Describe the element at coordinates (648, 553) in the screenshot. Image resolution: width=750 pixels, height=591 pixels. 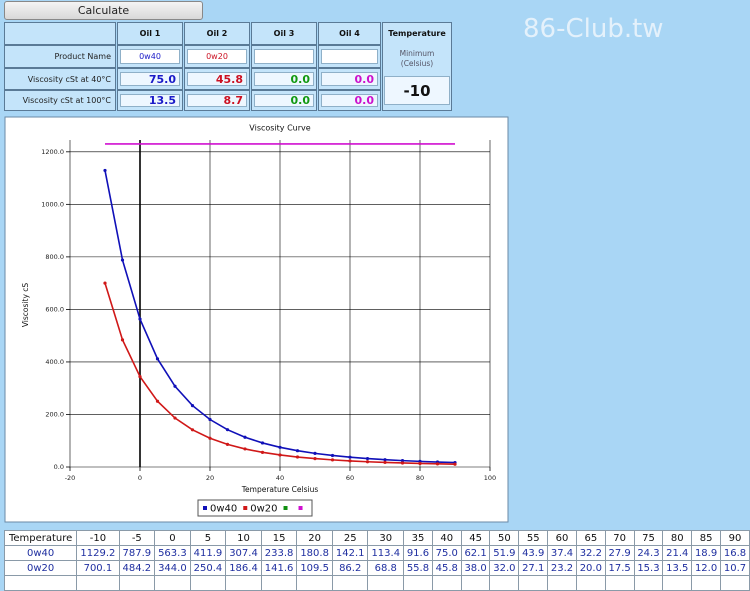
I see `table-cell: 24.3` at that location.